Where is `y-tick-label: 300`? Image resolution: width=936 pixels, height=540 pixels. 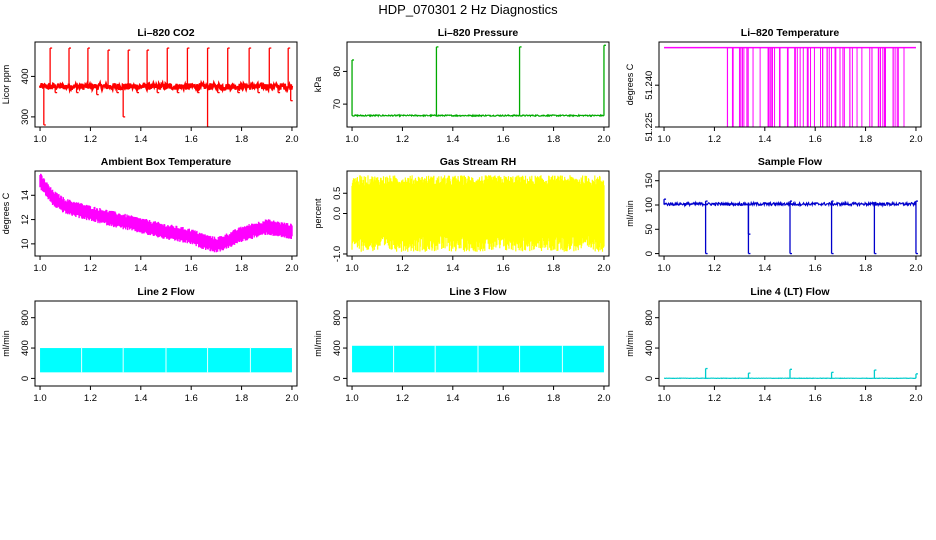
y-tick-label: 300 is located at coordinates (25, 117).